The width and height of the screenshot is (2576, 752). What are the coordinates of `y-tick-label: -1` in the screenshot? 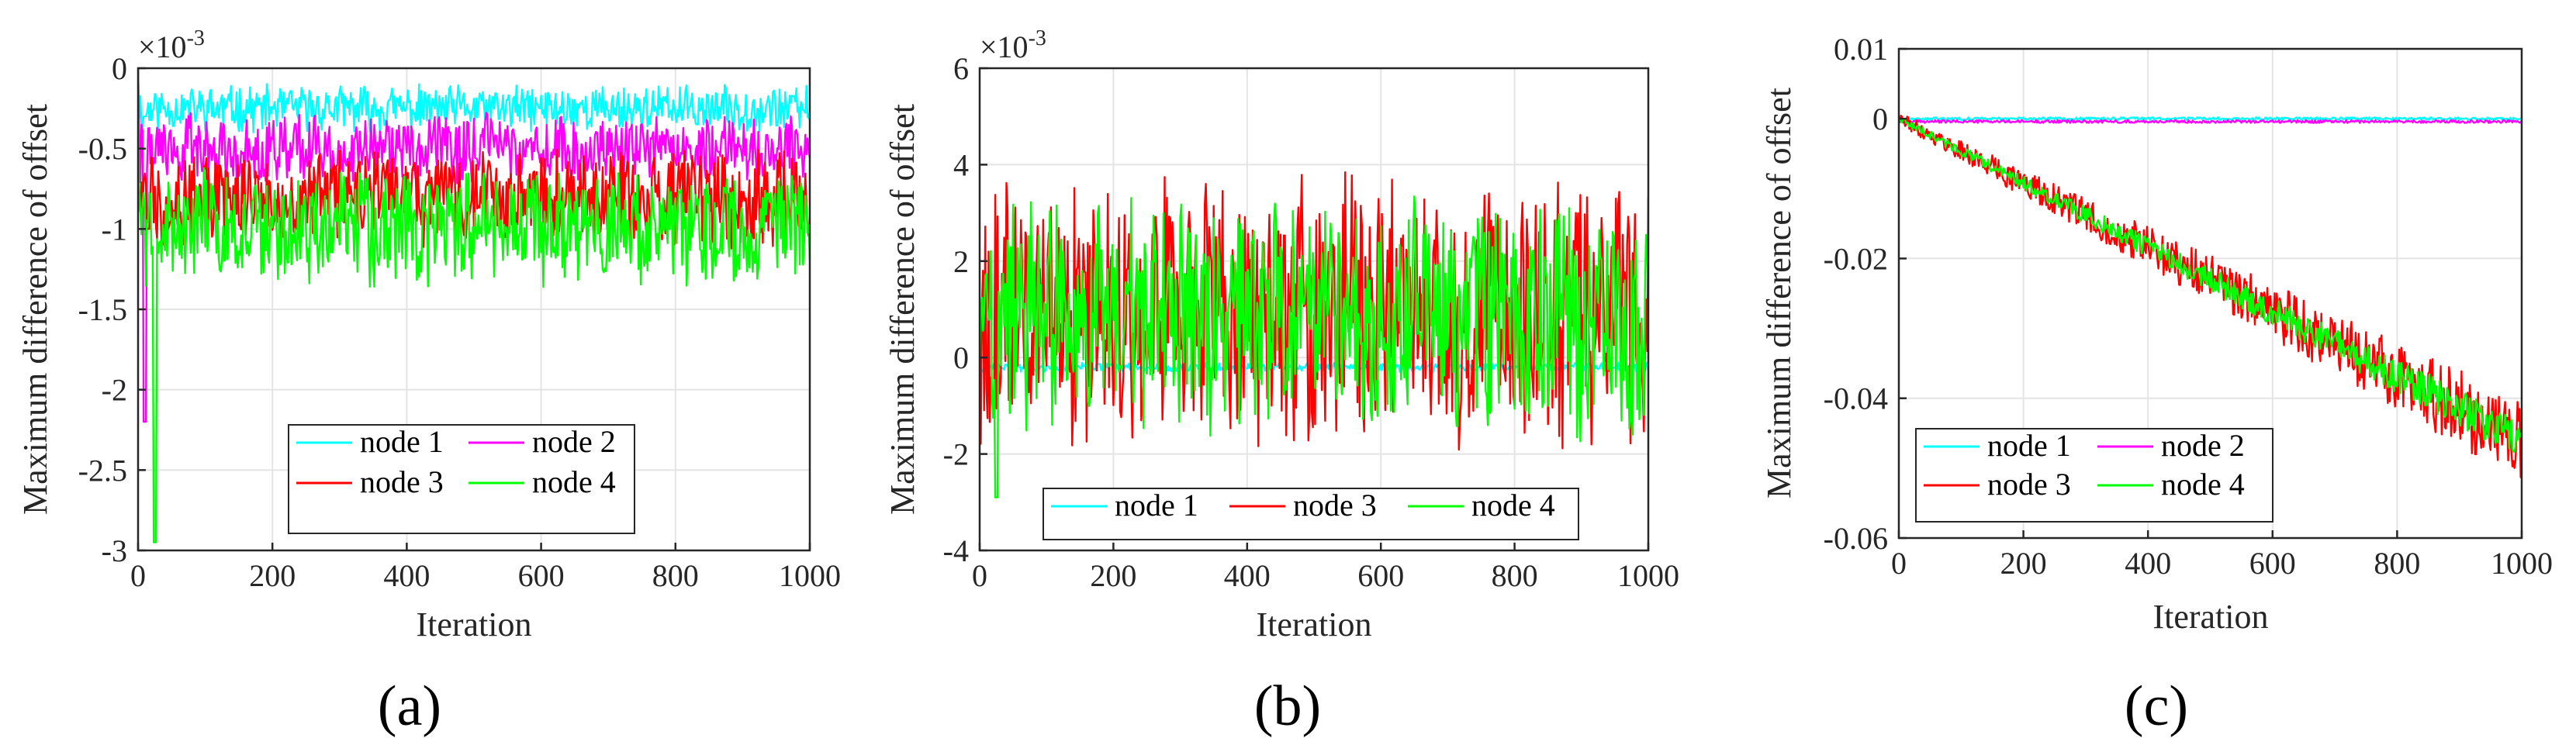 It's located at (114, 230).